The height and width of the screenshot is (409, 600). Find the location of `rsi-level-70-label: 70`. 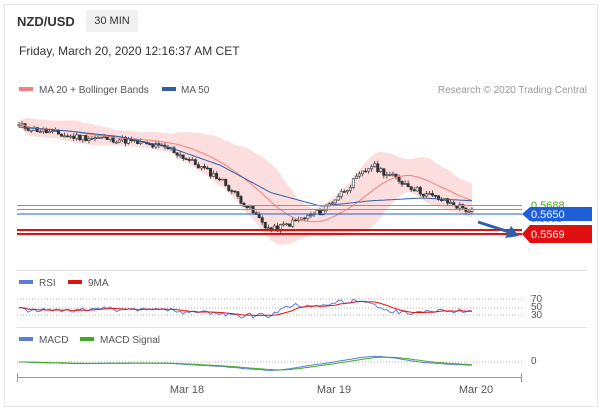

rsi-level-70-label: 70 is located at coordinates (537, 299).